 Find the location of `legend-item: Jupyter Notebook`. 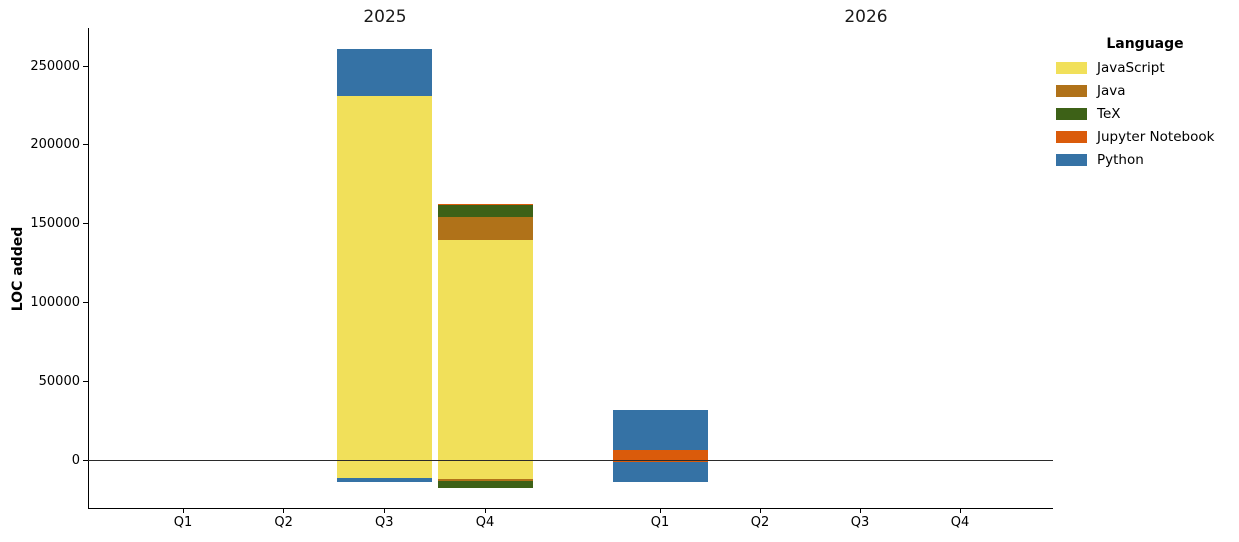

legend-item: Jupyter Notebook is located at coordinates (1145, 137).